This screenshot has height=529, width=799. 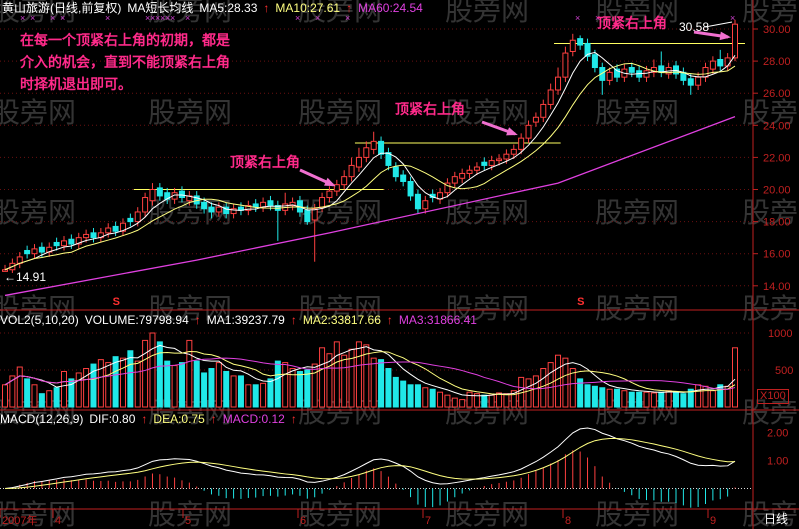 I want to click on volume-ma1-line, so click(x=370, y=370).